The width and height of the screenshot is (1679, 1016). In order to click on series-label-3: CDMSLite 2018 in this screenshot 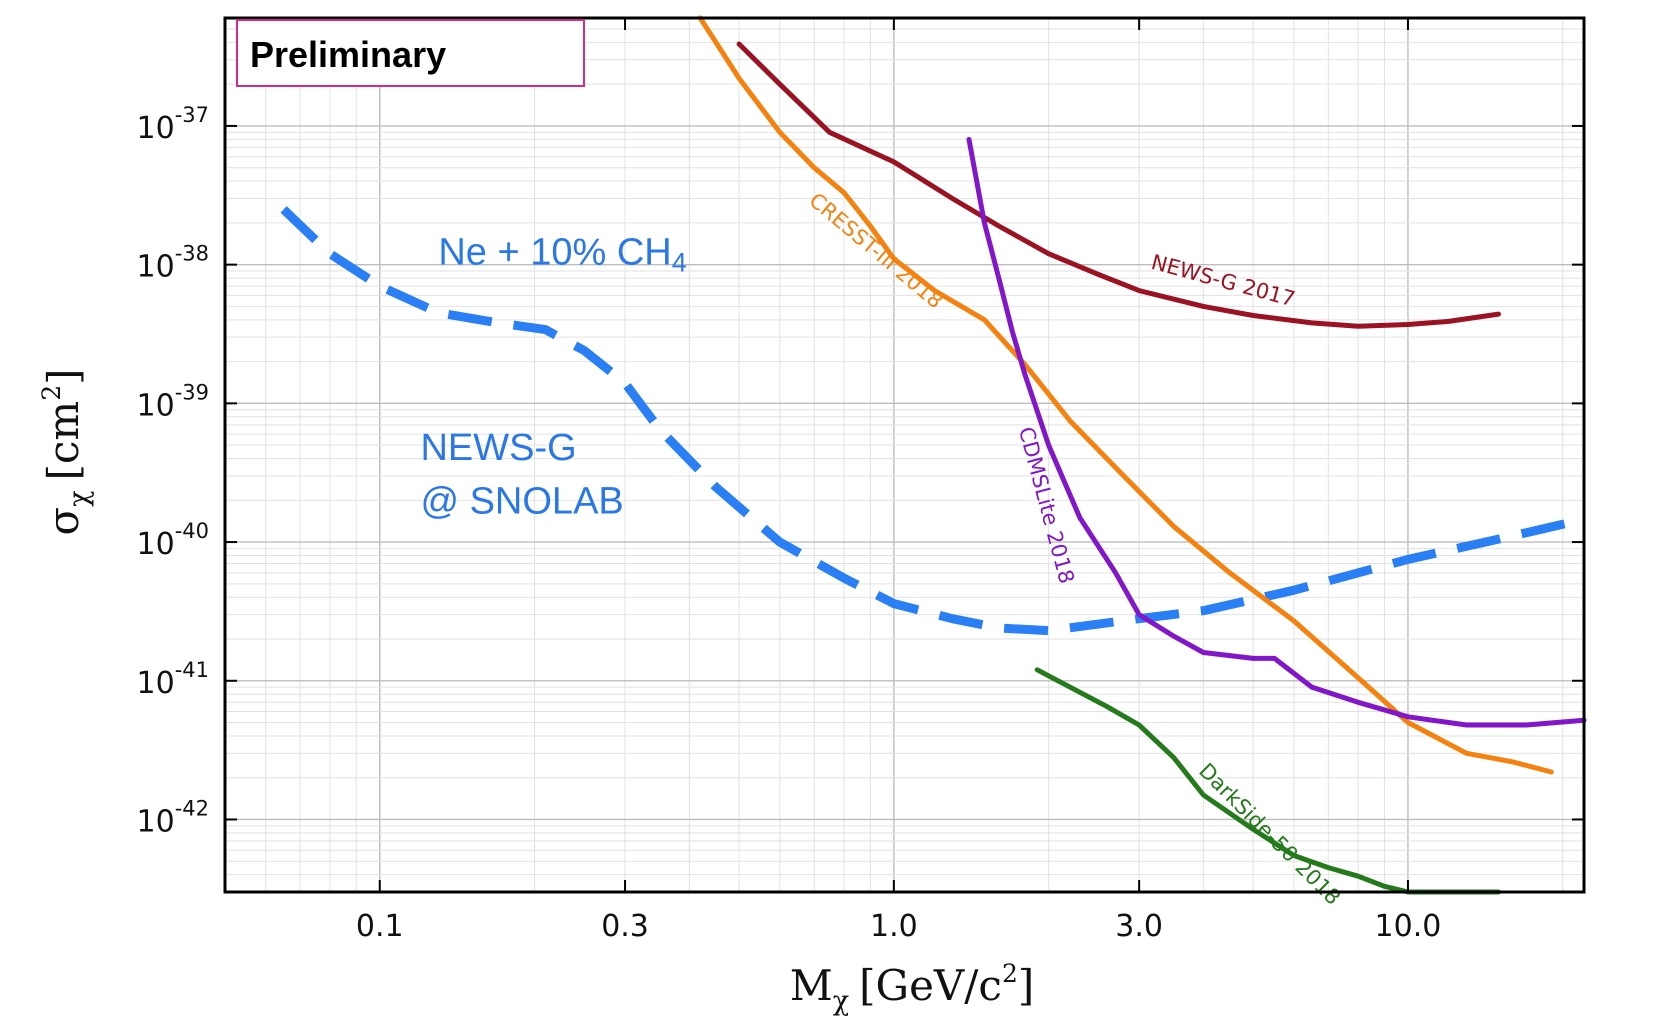, I will do `click(1046, 505)`.